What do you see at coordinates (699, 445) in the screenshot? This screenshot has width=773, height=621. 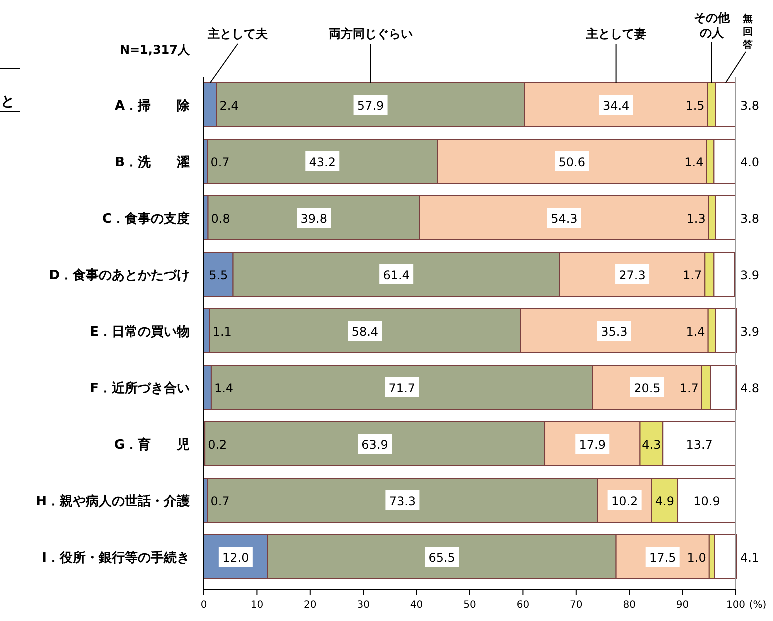 I see `data-label: 13.7` at bounding box center [699, 445].